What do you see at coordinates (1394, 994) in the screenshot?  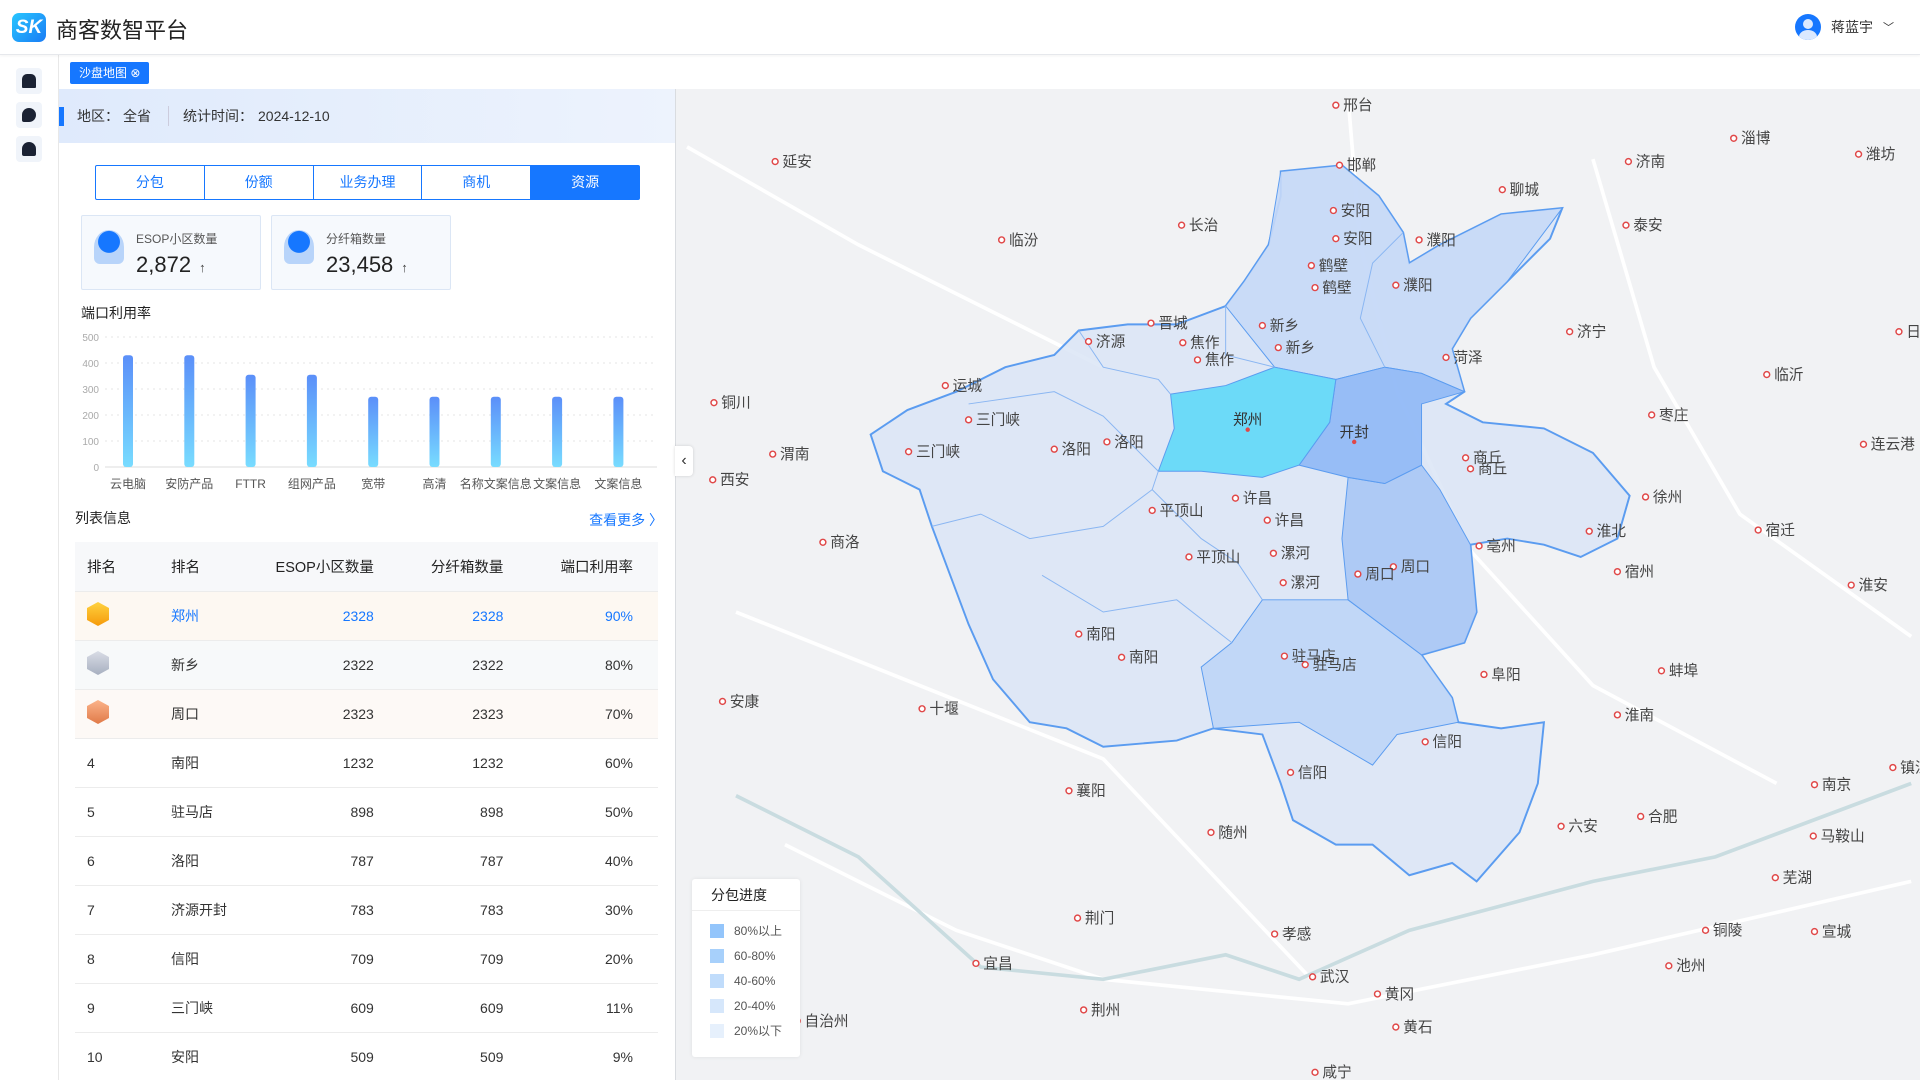 I see `city-marker: 黄冈` at bounding box center [1394, 994].